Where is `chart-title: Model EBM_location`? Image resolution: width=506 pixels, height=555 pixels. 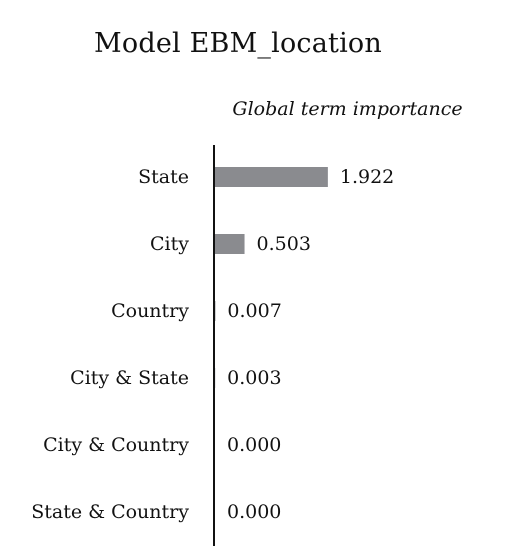
chart-title: Model EBM_location is located at coordinates (238, 43).